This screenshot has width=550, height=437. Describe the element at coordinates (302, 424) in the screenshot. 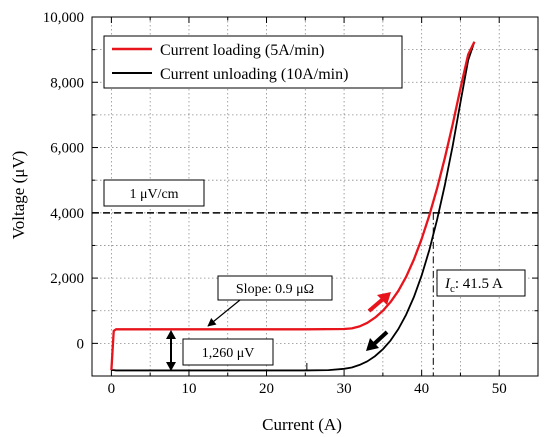

I see `x-axis-title: Current (A)` at that location.